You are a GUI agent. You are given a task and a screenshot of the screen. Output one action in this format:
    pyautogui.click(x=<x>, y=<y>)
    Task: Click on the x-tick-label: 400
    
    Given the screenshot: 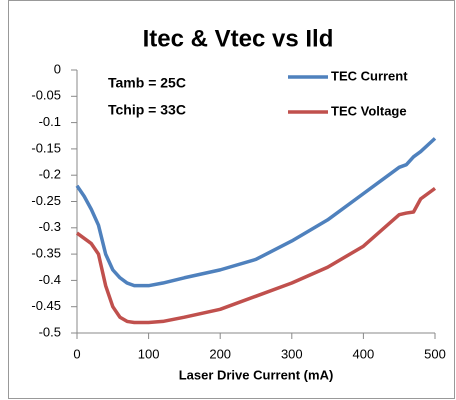 What is the action you would take?
    pyautogui.click(x=364, y=353)
    